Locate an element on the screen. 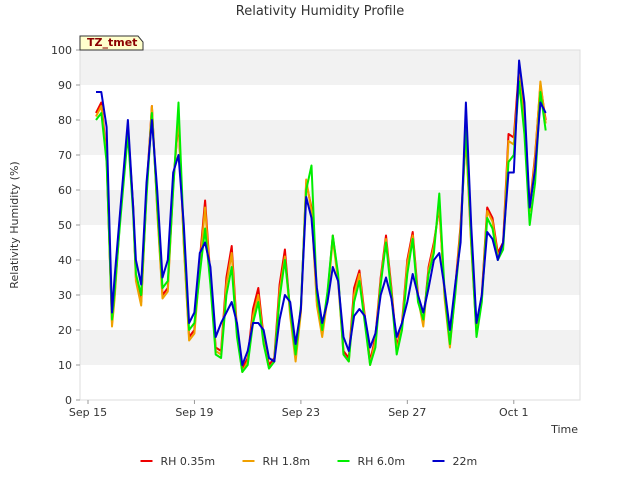 The image size is (640, 480). y-tick-label: 60 is located at coordinates (65, 190).